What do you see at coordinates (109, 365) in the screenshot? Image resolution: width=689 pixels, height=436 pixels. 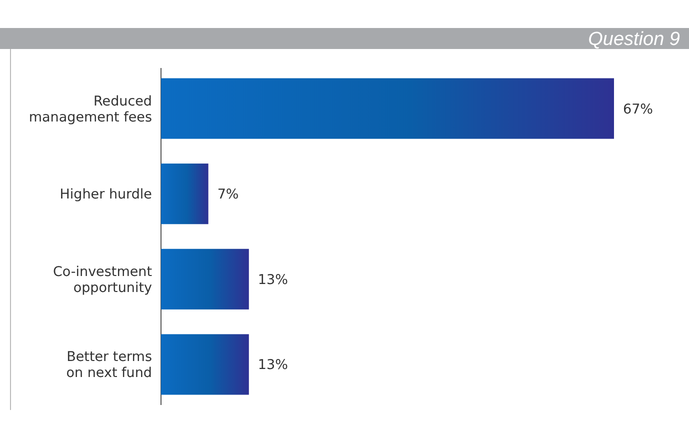 I see `y-tick-label: Better terms on next fund` at bounding box center [109, 365].